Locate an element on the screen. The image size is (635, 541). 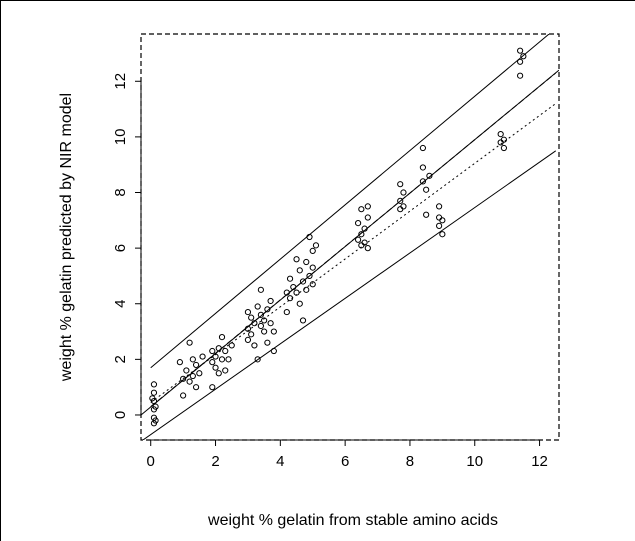
x-tick-label: 0 is located at coordinates (151, 461).